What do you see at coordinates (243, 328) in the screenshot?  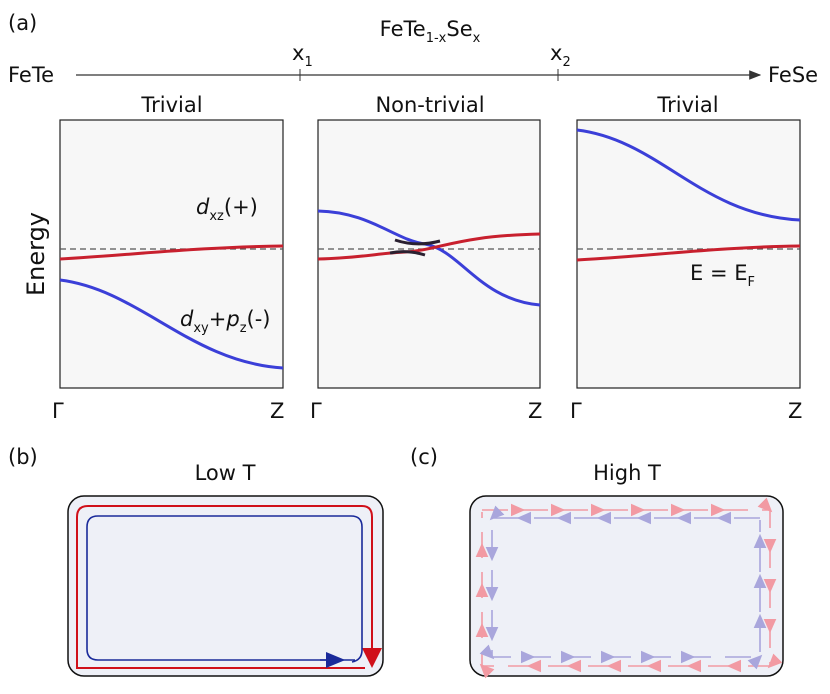 I see `sub: z` at bounding box center [243, 328].